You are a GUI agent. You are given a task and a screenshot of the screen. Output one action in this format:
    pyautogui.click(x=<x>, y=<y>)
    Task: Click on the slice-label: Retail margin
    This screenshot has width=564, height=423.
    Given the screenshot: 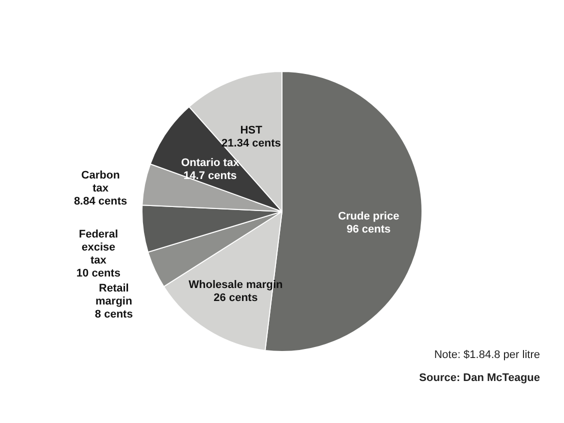 What is the action you would take?
    pyautogui.click(x=114, y=295)
    